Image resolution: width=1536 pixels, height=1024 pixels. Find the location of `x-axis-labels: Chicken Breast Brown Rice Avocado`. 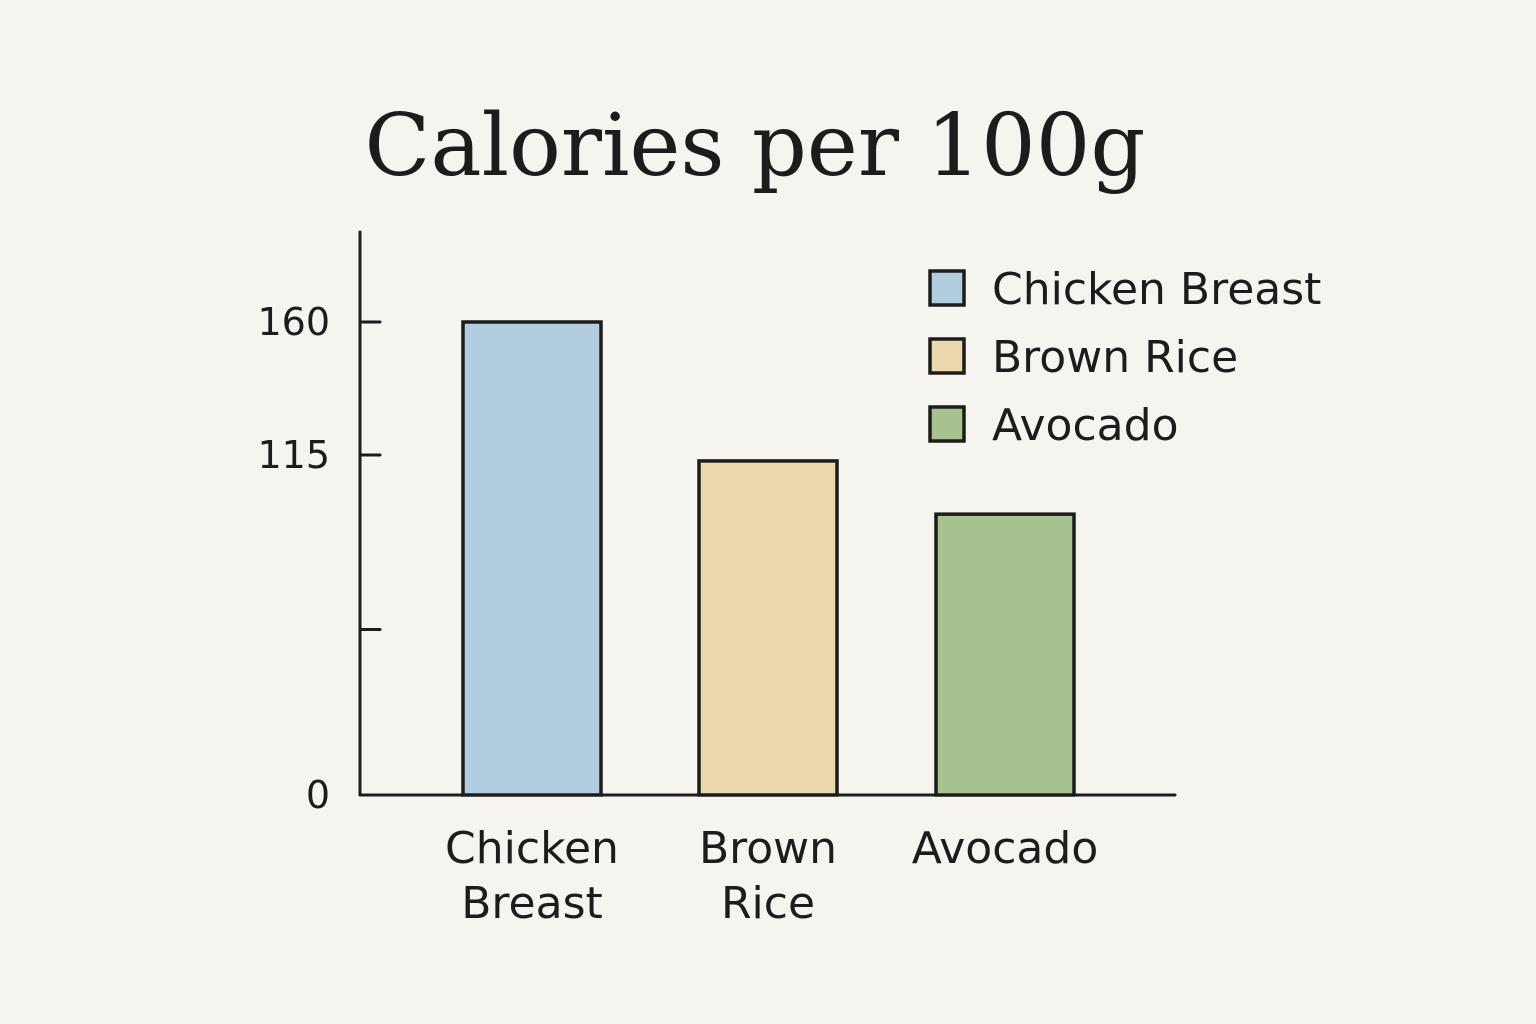

x-axis-labels: Chicken Breast Brown Rice Avocado is located at coordinates (771, 876).